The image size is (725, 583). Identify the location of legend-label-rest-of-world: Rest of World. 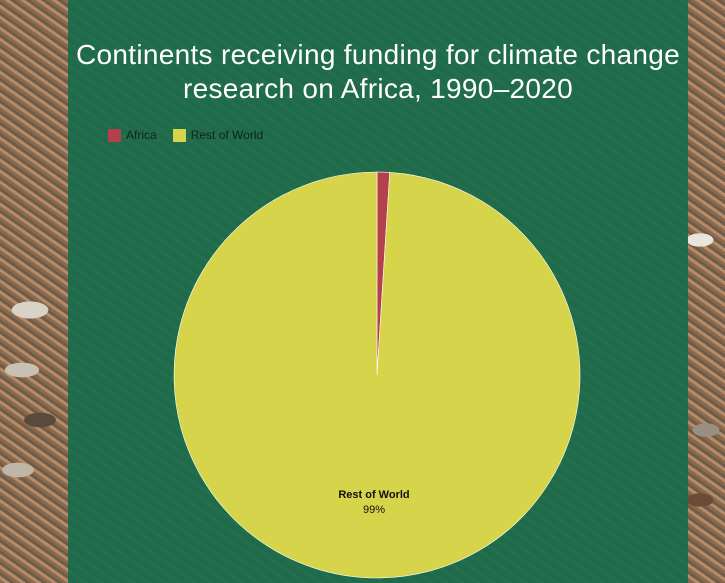
(227, 135).